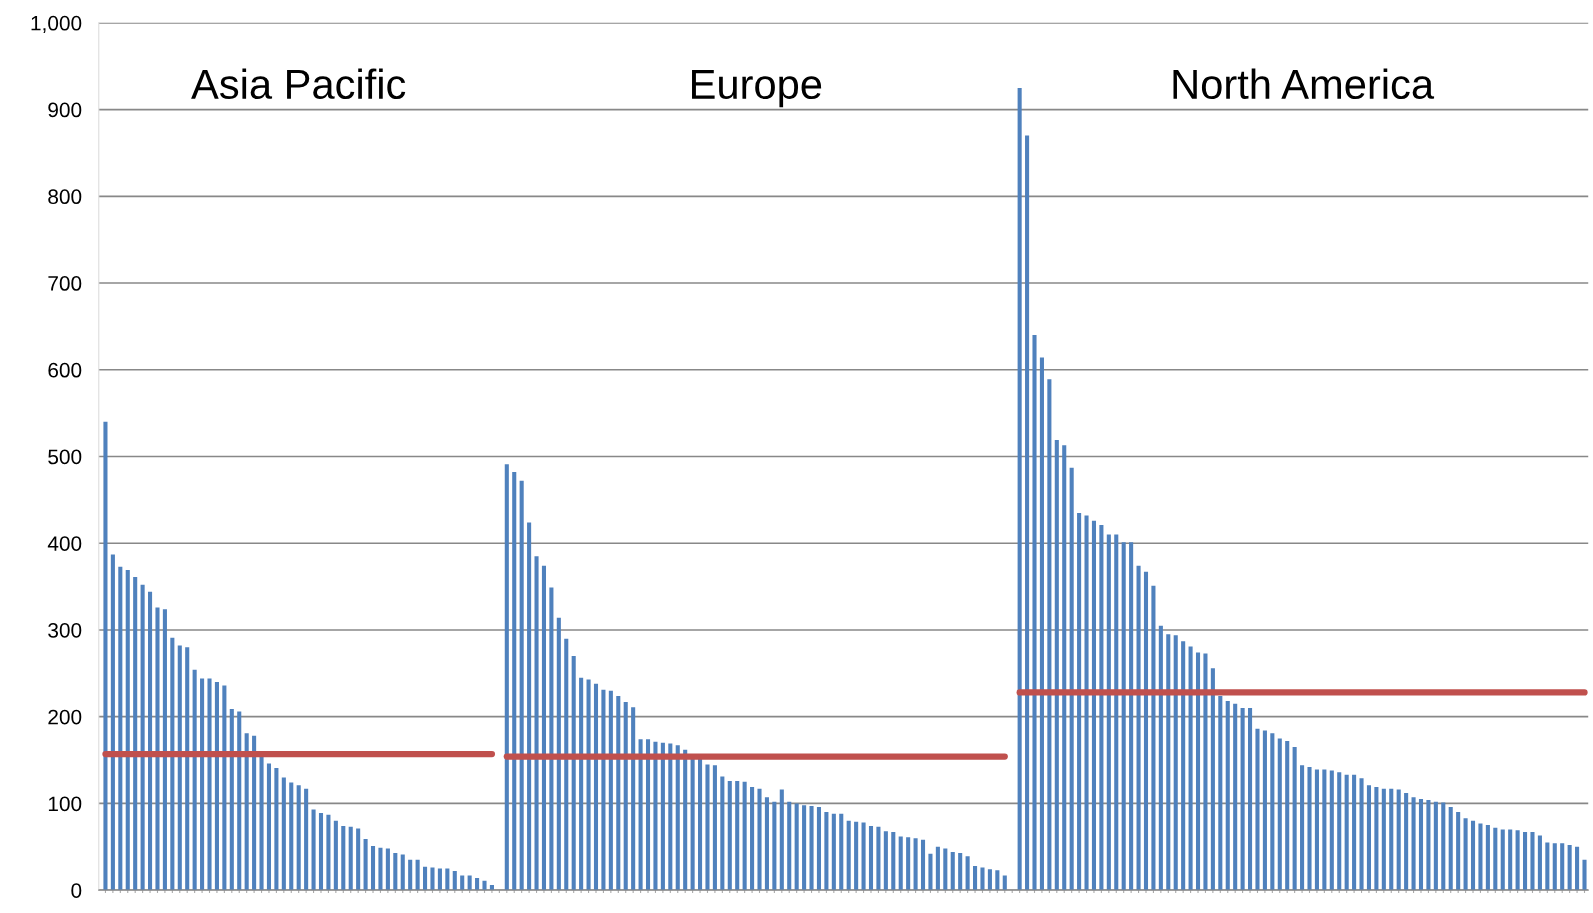 This screenshot has height=913, width=1593. I want to click on y-tick-label: 300, so click(65, 630).